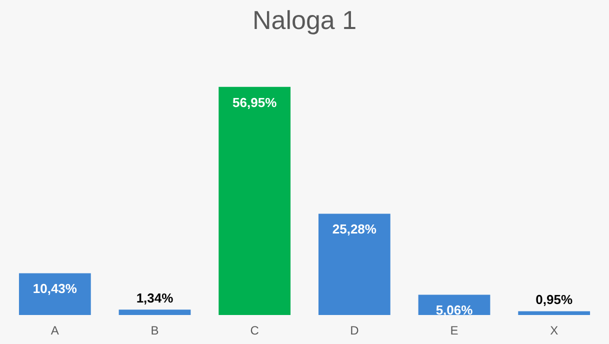  Describe the element at coordinates (255, 331) in the screenshot. I see `x-tick-label: C` at that location.